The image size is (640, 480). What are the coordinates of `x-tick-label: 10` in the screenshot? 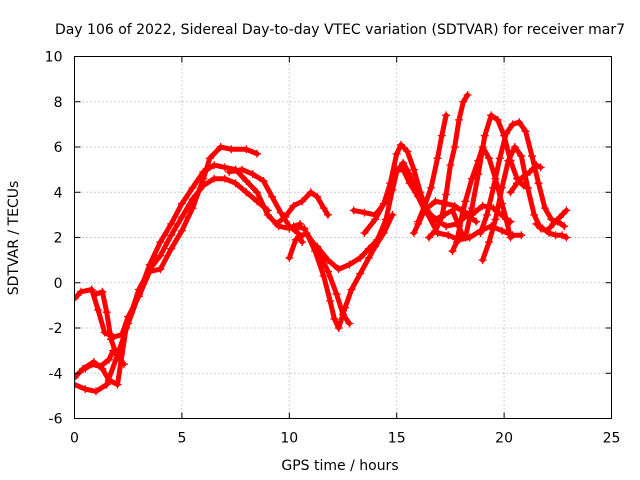 It's located at (289, 439).